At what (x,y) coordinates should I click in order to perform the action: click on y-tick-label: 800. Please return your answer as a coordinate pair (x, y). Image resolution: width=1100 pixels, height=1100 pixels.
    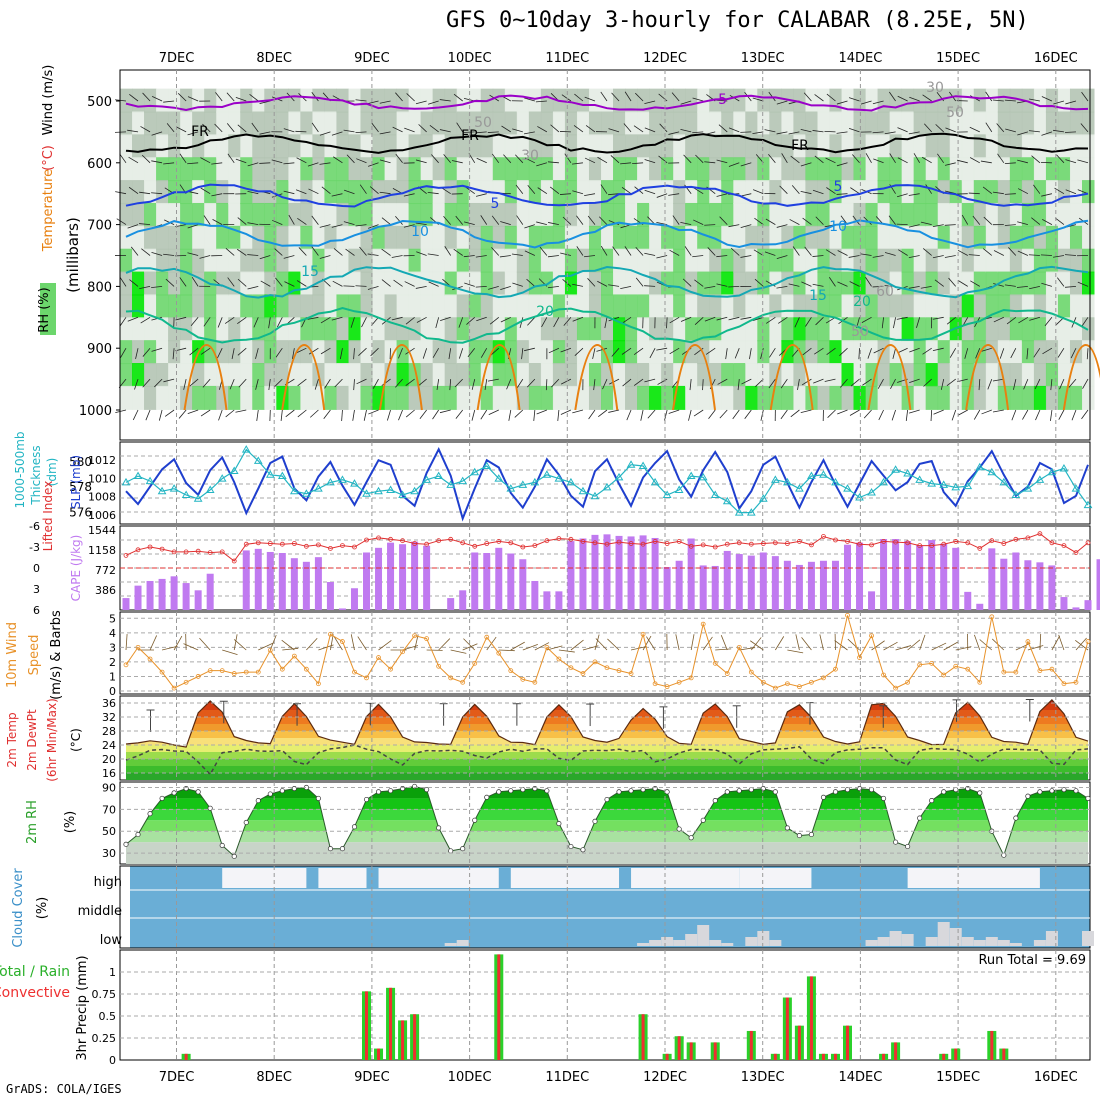
    Looking at the image, I should click on (99, 287).